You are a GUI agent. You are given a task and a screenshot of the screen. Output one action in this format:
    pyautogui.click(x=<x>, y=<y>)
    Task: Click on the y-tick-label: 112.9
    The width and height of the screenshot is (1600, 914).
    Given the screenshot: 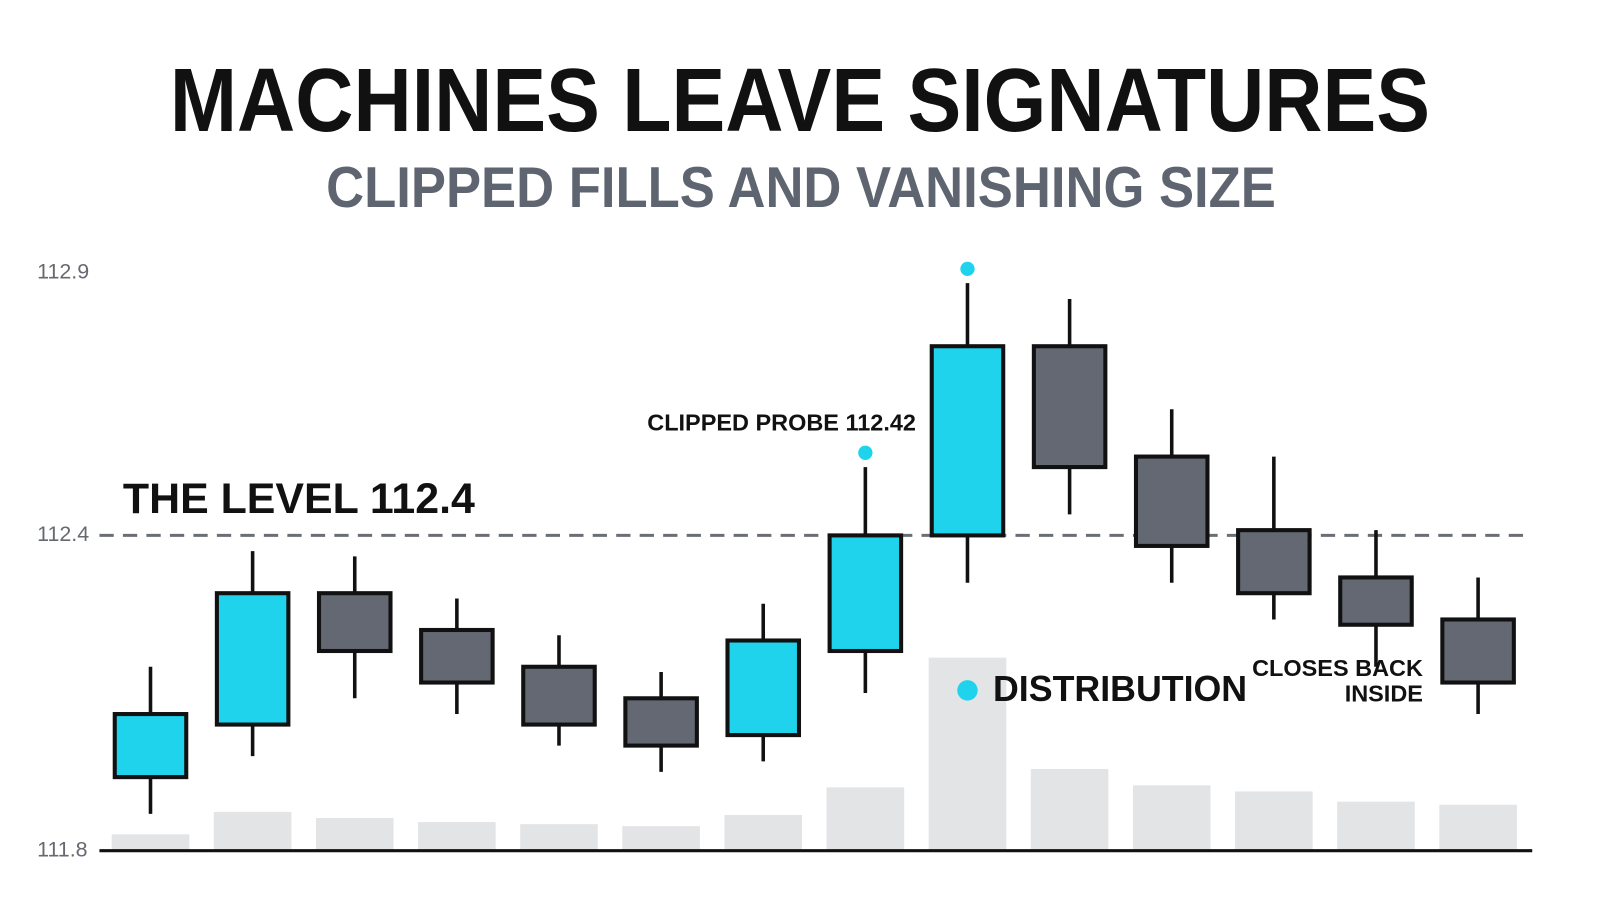 What is the action you would take?
    pyautogui.click(x=63, y=271)
    